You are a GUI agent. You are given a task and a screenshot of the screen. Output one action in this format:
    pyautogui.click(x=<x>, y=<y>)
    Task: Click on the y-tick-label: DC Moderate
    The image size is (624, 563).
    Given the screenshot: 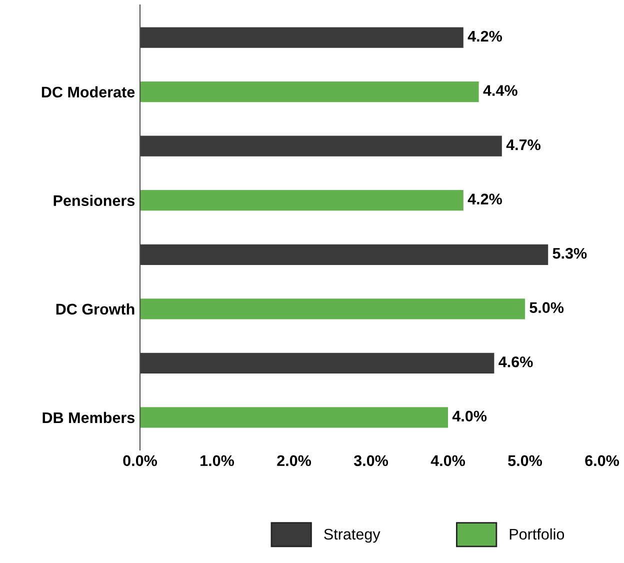 What is the action you would take?
    pyautogui.click(x=88, y=92)
    